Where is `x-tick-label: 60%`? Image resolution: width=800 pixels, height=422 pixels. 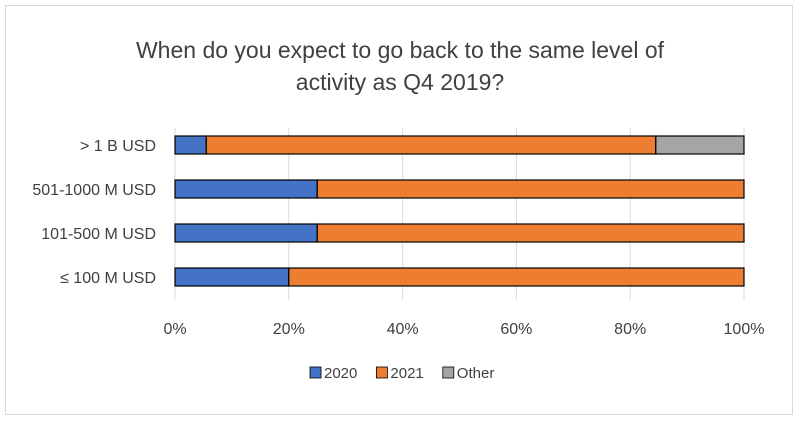 x-tick-label: 60% is located at coordinates (516, 329).